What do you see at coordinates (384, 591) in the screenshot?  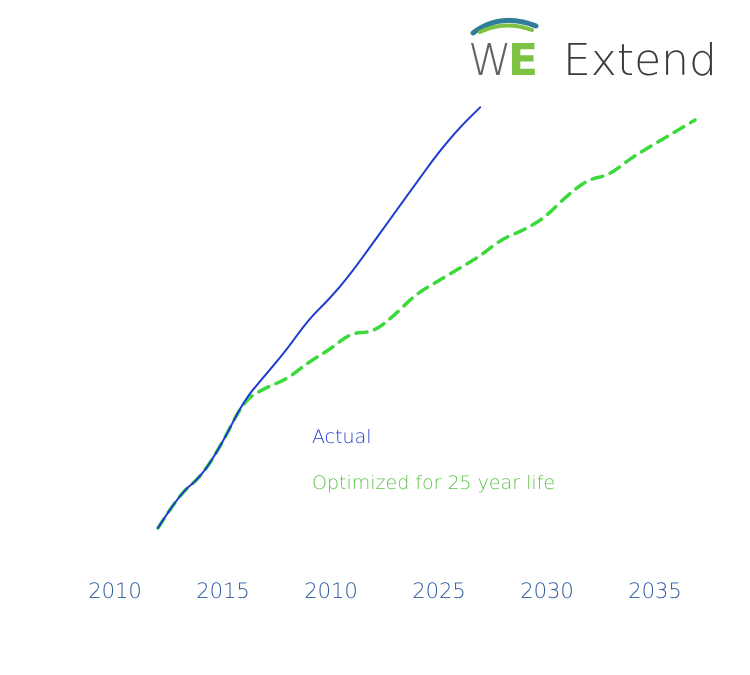 I see `x-axis-ticks: 2010 2015 2010 2025 2030 2035` at bounding box center [384, 591].